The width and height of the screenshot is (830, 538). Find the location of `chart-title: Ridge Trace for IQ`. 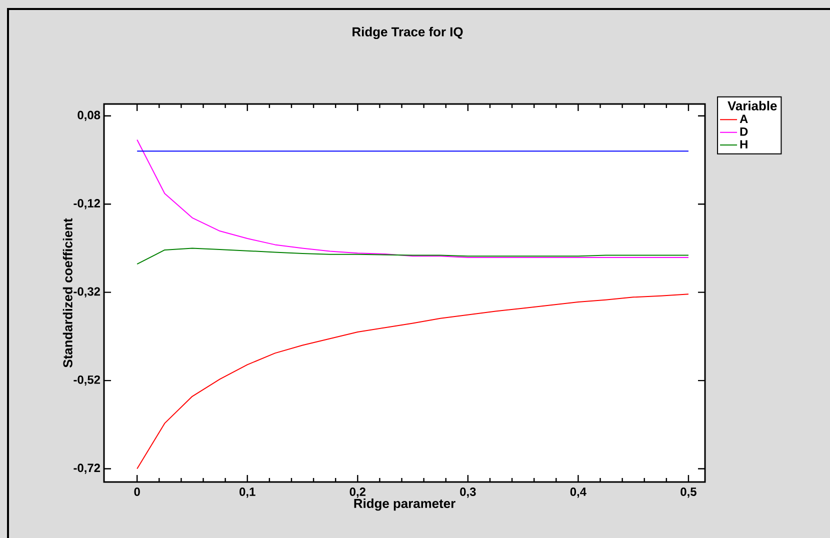

chart-title: Ridge Trace for IQ is located at coordinates (407, 33).